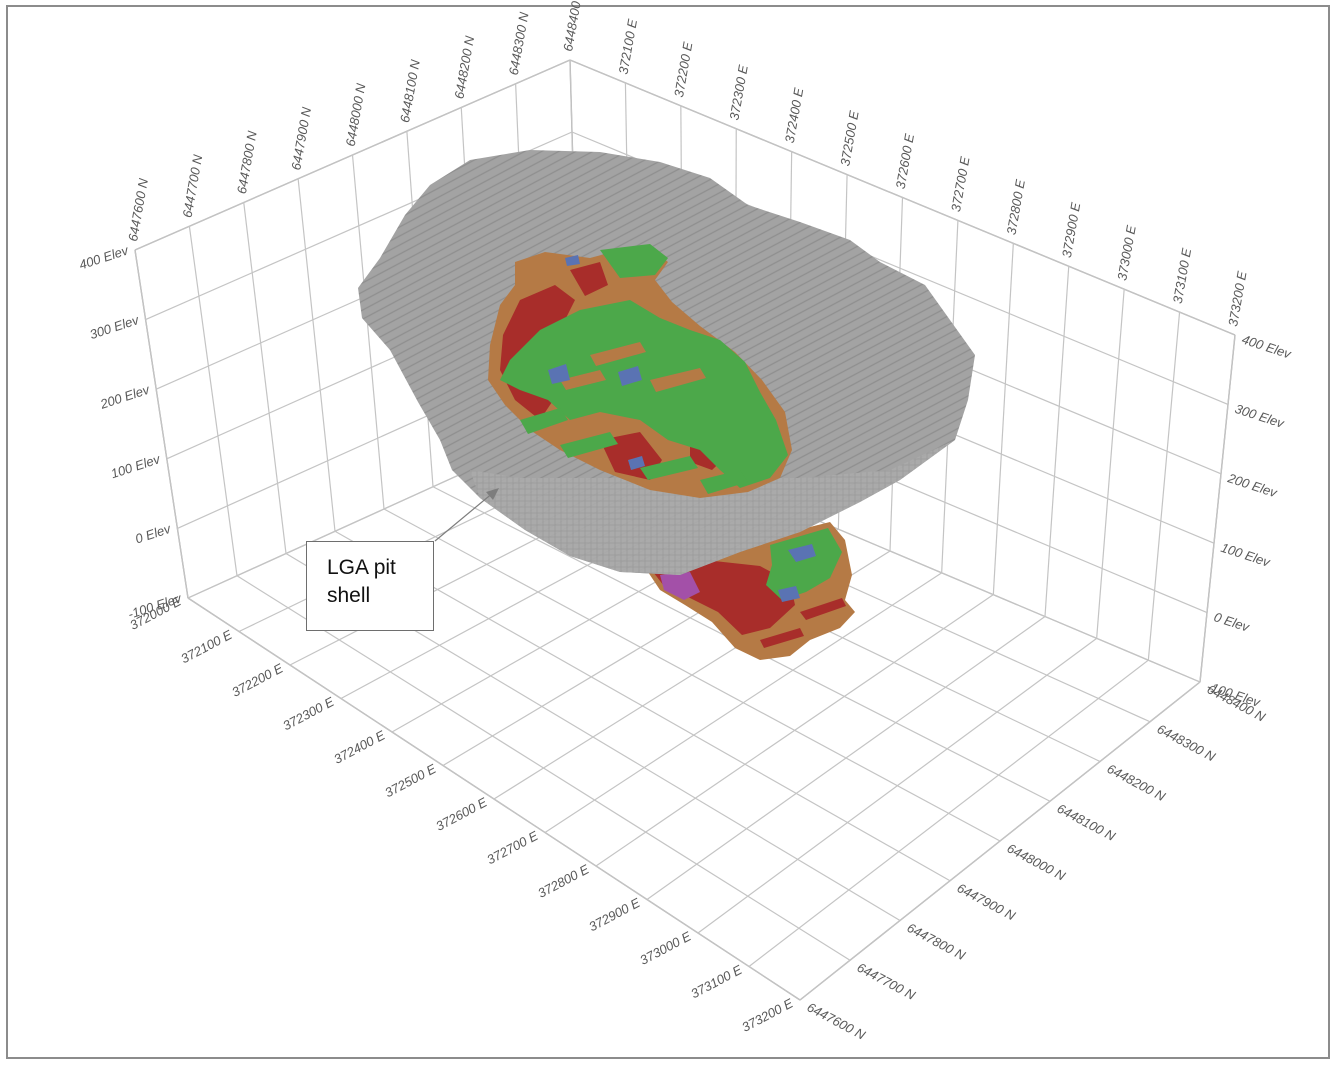  Describe the element at coordinates (1246, 555) in the screenshot. I see `elev-right-tick: 100 Elev` at that location.